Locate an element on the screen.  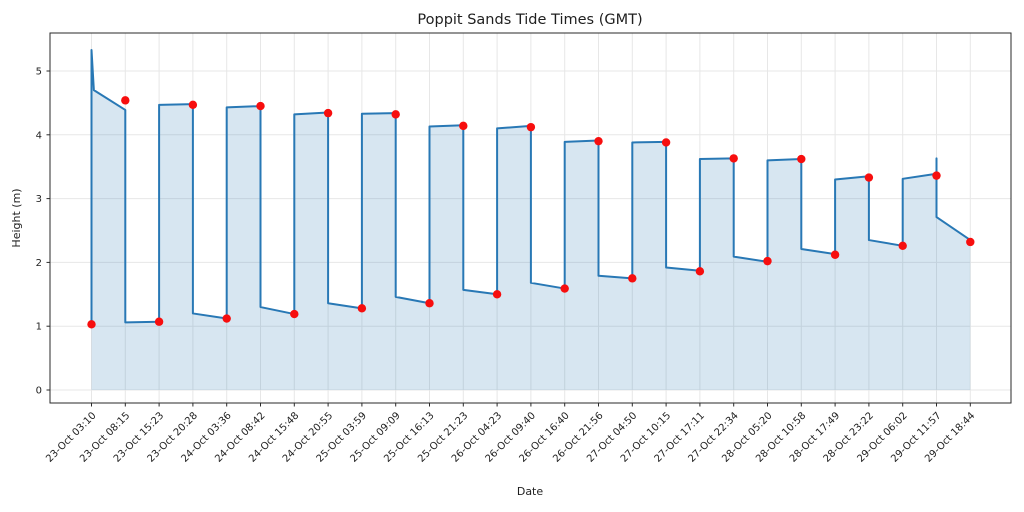
y-tick-label: 1 is located at coordinates (39, 327).